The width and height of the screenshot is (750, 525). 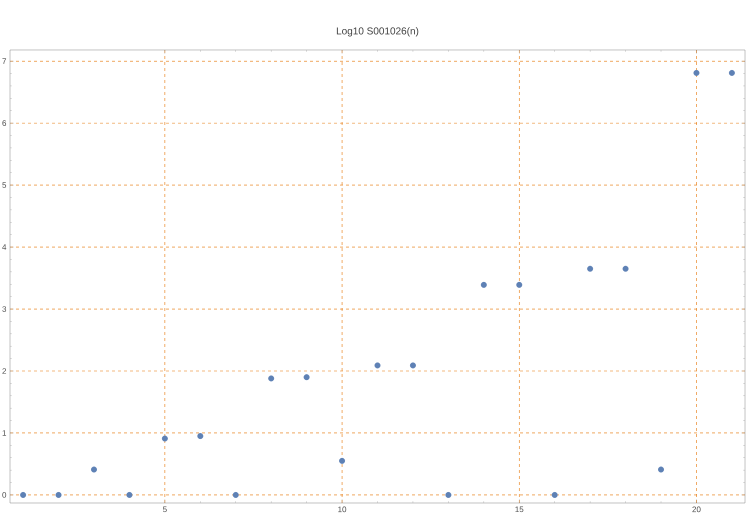 What do you see at coordinates (696, 509) in the screenshot?
I see `x-tick-label: 20` at bounding box center [696, 509].